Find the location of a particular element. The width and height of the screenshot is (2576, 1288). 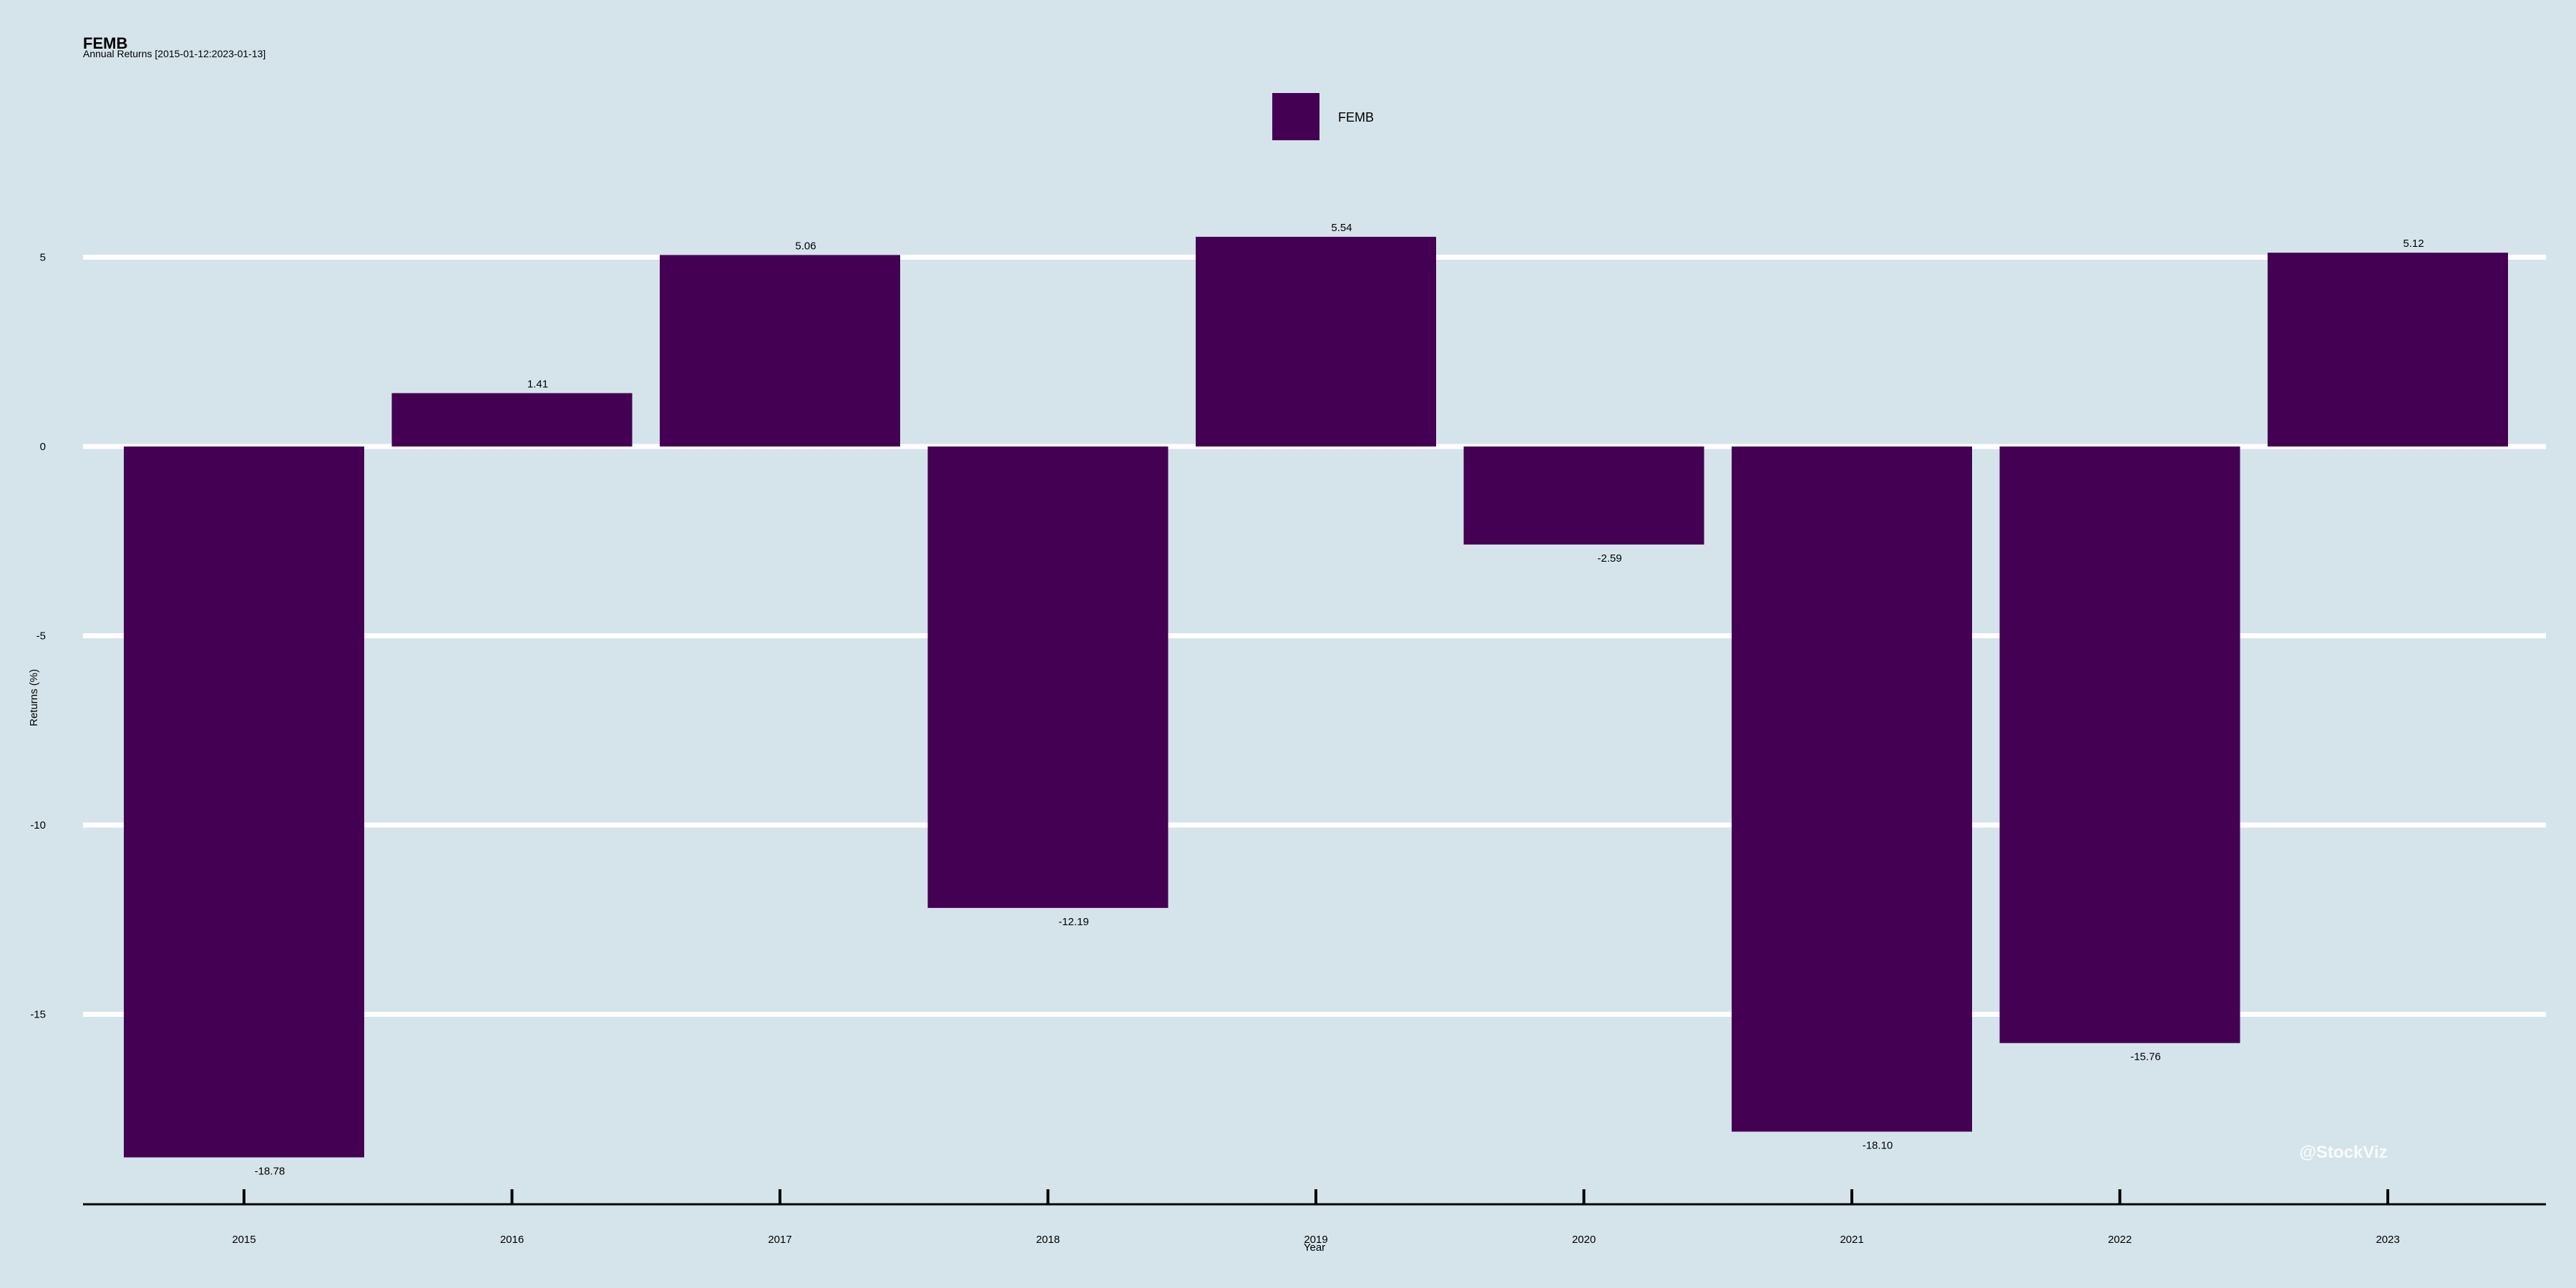

x-tick-label: 2017 is located at coordinates (779, 1240).